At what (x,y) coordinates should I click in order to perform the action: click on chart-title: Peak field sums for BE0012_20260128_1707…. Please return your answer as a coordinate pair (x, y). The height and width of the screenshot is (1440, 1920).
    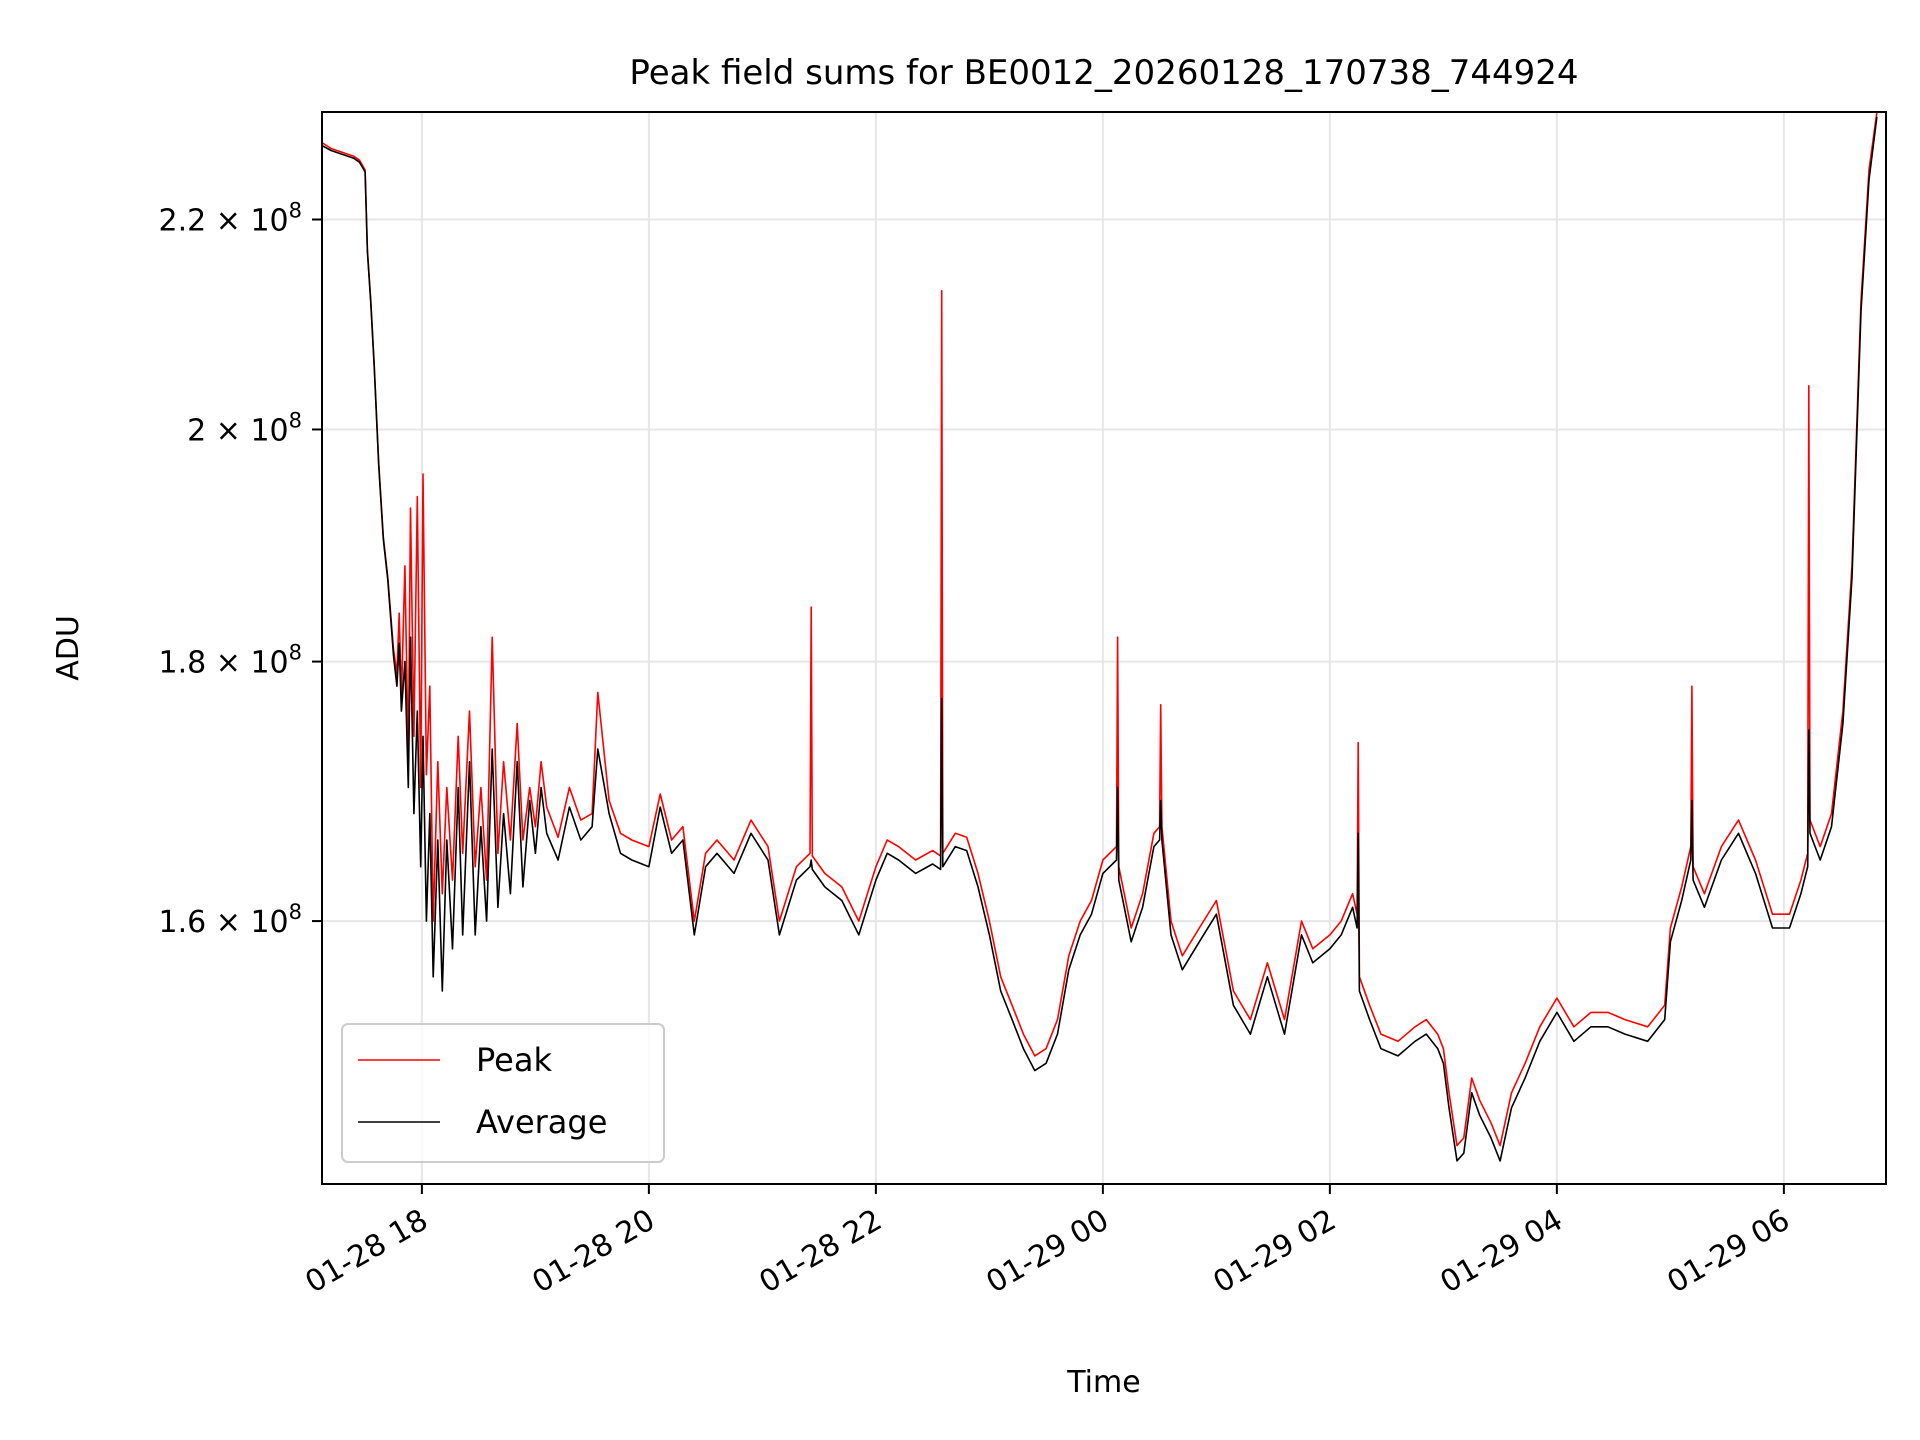
    Looking at the image, I should click on (1103, 73).